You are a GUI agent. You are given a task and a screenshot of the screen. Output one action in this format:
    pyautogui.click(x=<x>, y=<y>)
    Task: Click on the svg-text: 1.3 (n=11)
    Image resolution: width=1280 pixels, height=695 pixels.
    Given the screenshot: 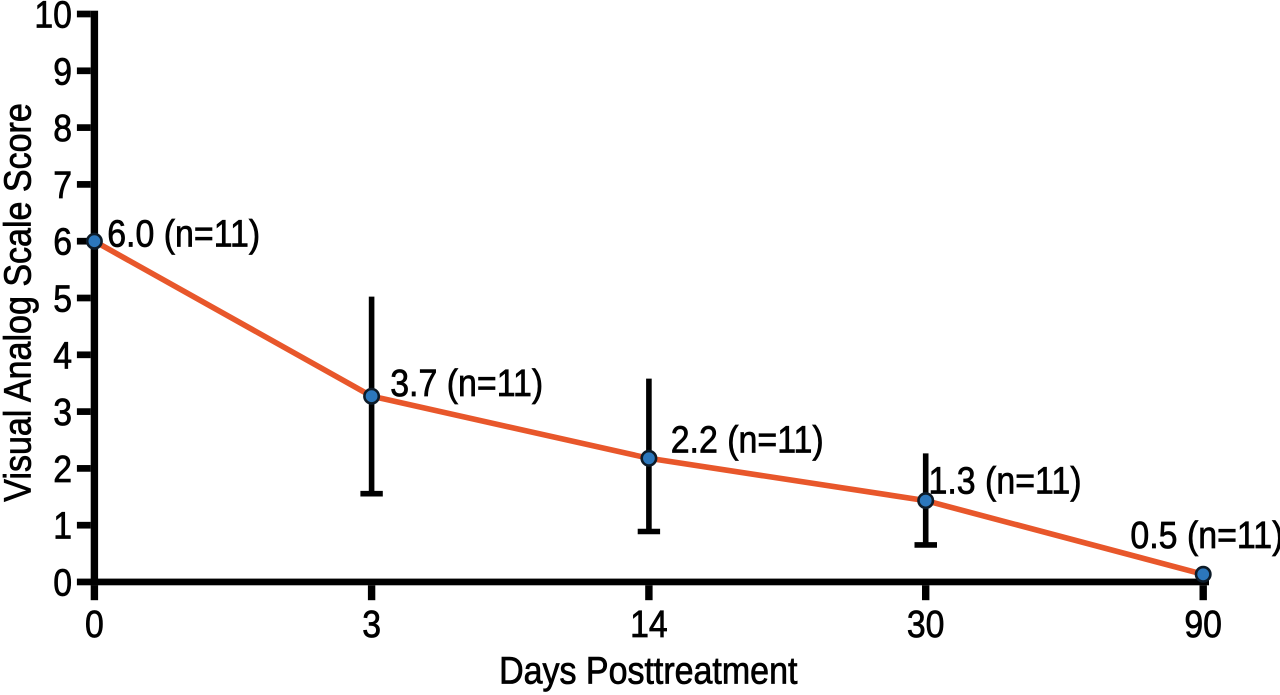 What is the action you would take?
    pyautogui.click(x=1005, y=482)
    